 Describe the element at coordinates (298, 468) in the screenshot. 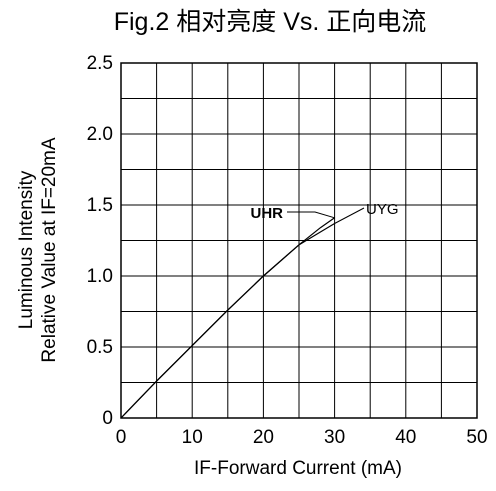

I see `x-axis-title: IF-Forward Current (mA)` at that location.